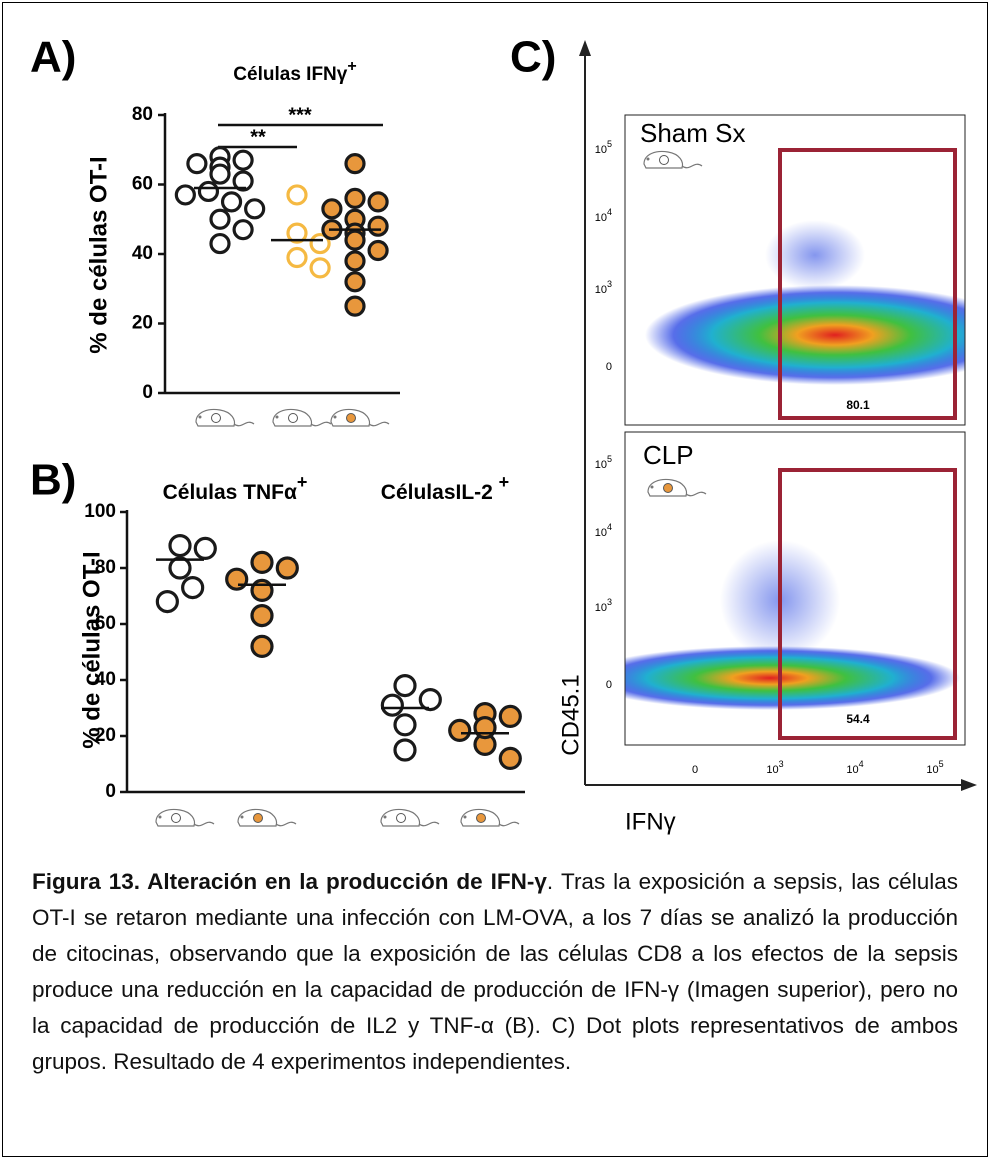 This screenshot has width=990, height=1159. I want to click on flow-tick-label: 10⁴, so click(854, 767).